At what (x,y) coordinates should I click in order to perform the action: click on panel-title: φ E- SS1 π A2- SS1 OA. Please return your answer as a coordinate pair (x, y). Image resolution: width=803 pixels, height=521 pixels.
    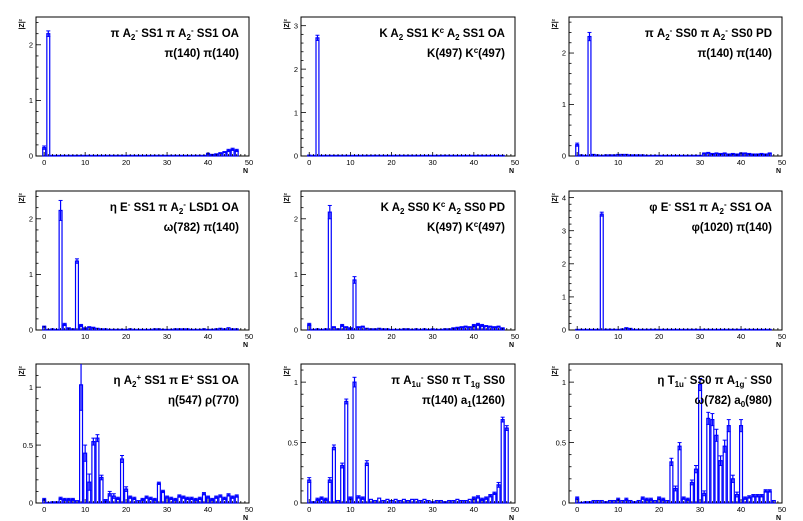
    Looking at the image, I should click on (710, 208).